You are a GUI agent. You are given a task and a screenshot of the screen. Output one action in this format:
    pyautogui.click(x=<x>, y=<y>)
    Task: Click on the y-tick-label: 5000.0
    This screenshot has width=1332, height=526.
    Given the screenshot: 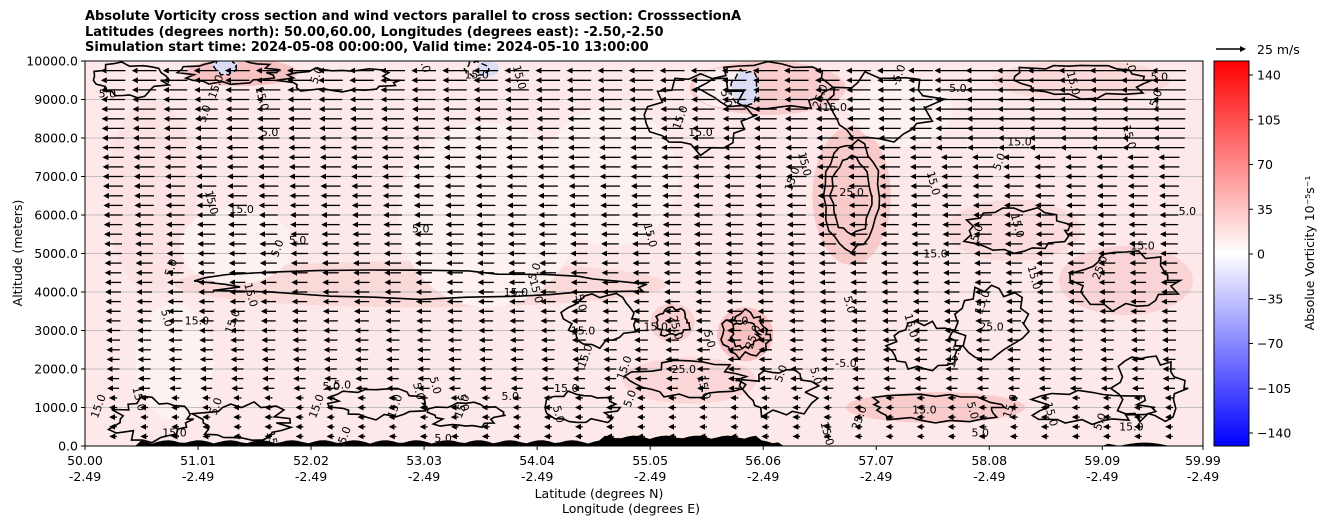 What is the action you would take?
    pyautogui.click(x=56, y=253)
    